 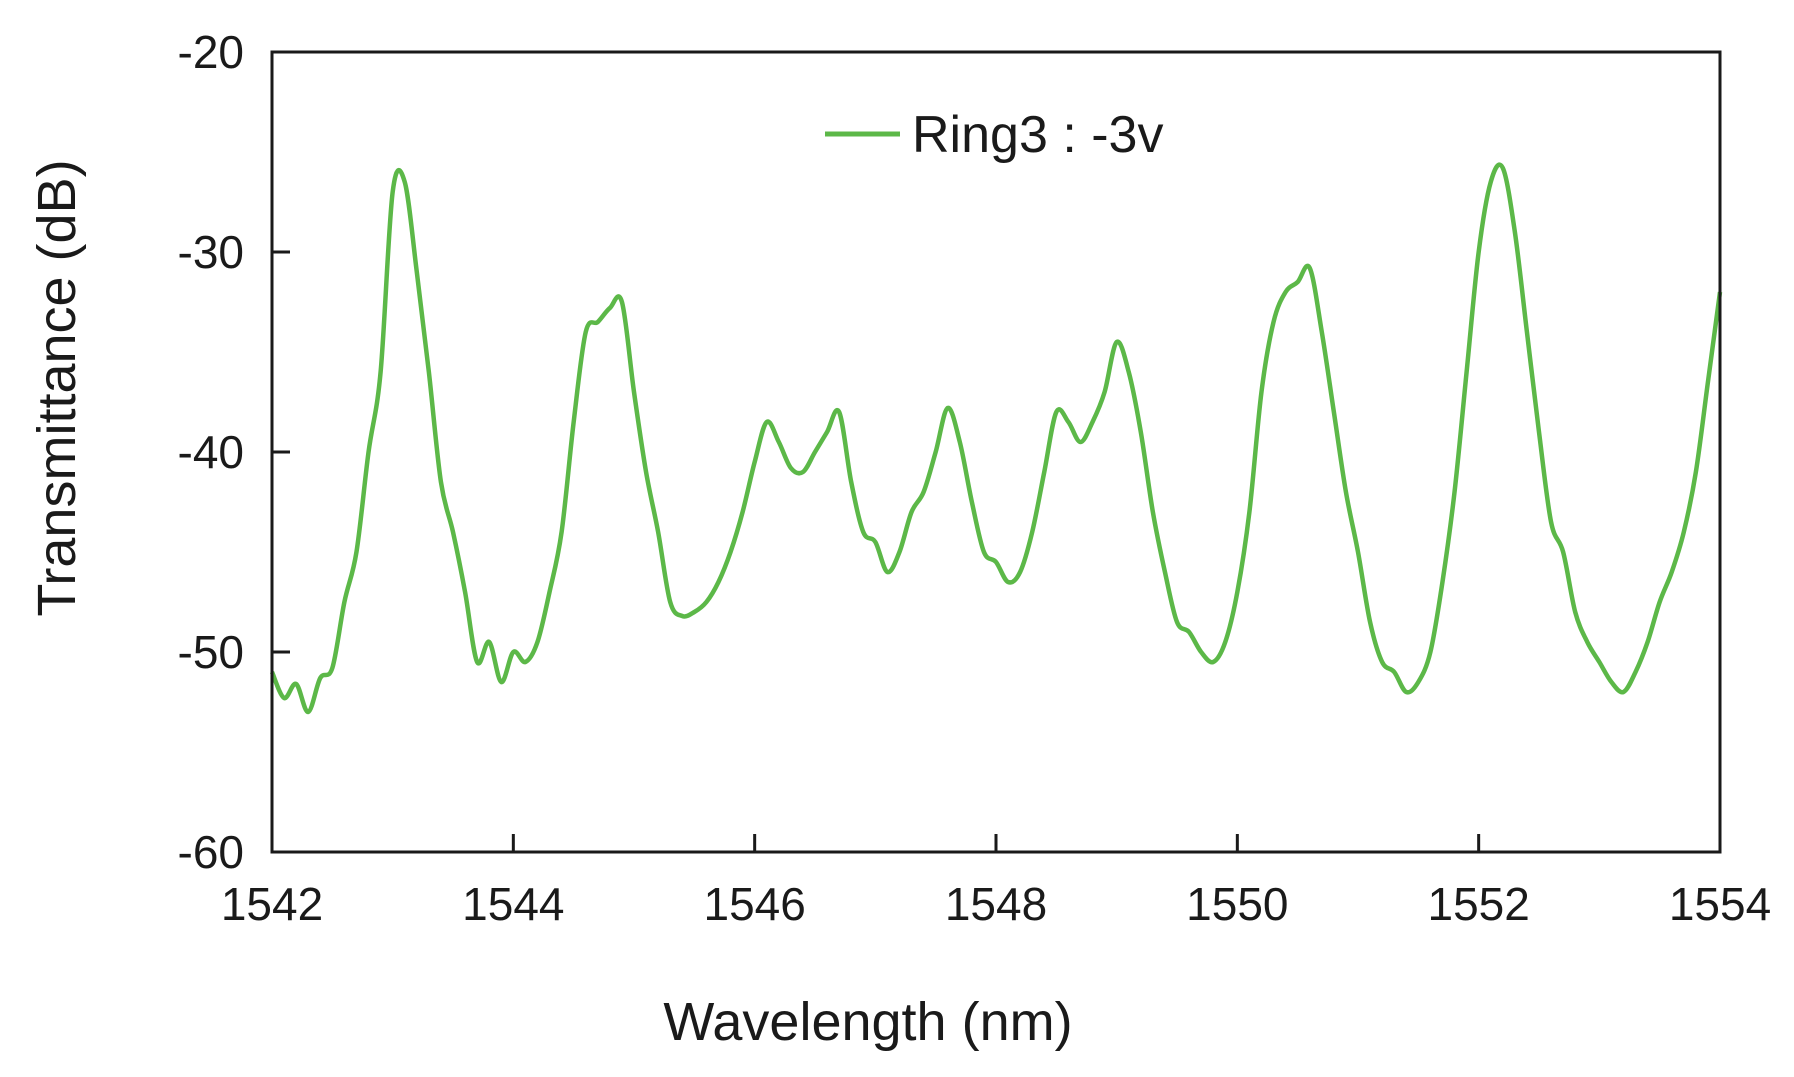 What do you see at coordinates (1037, 135) in the screenshot?
I see `legend-label-ring3: Ring3 : -3v` at bounding box center [1037, 135].